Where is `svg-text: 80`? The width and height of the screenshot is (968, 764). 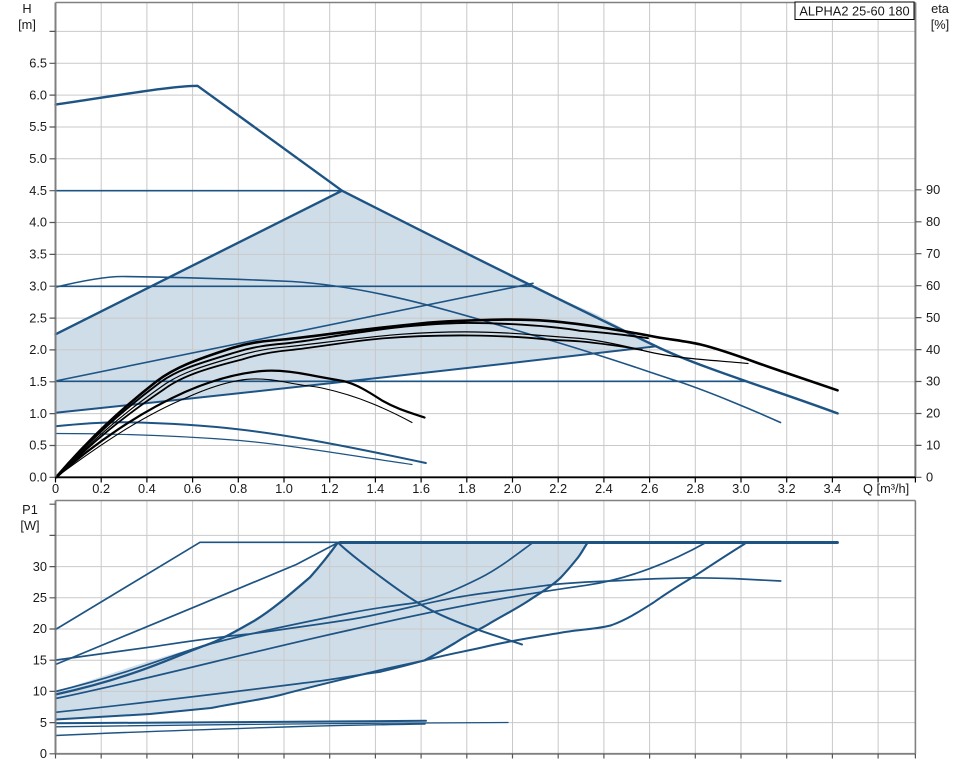 svg-text: 80 is located at coordinates (933, 221).